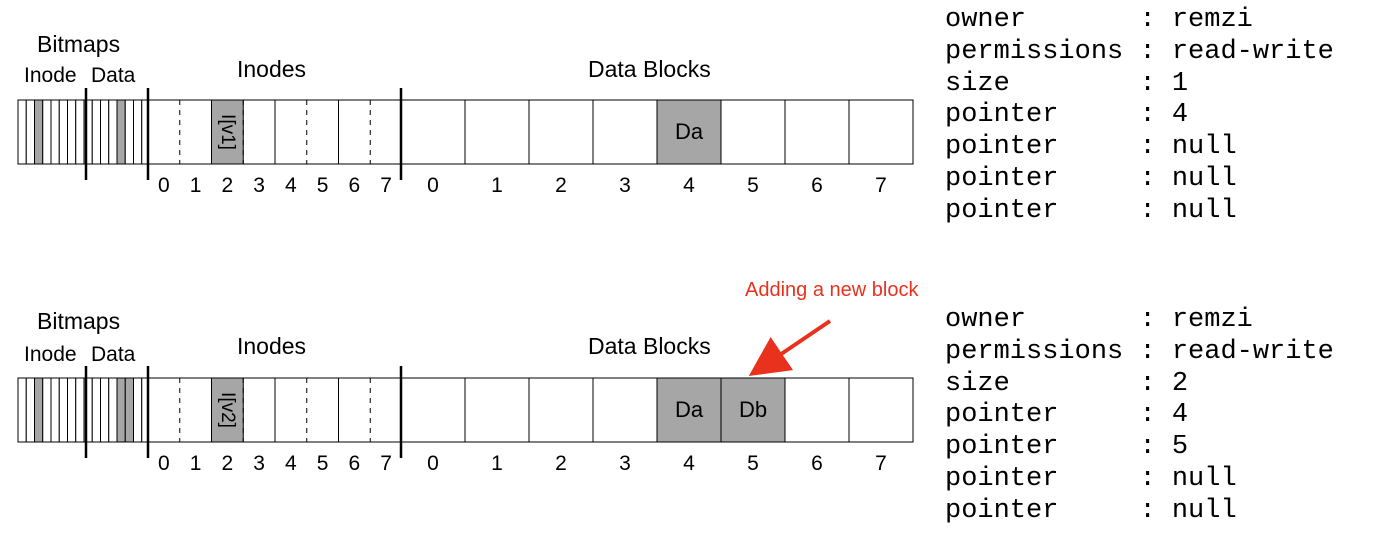 The image size is (1390, 537). Describe the element at coordinates (1212, 20) in the screenshot. I see `metadata-value: remzi` at that location.